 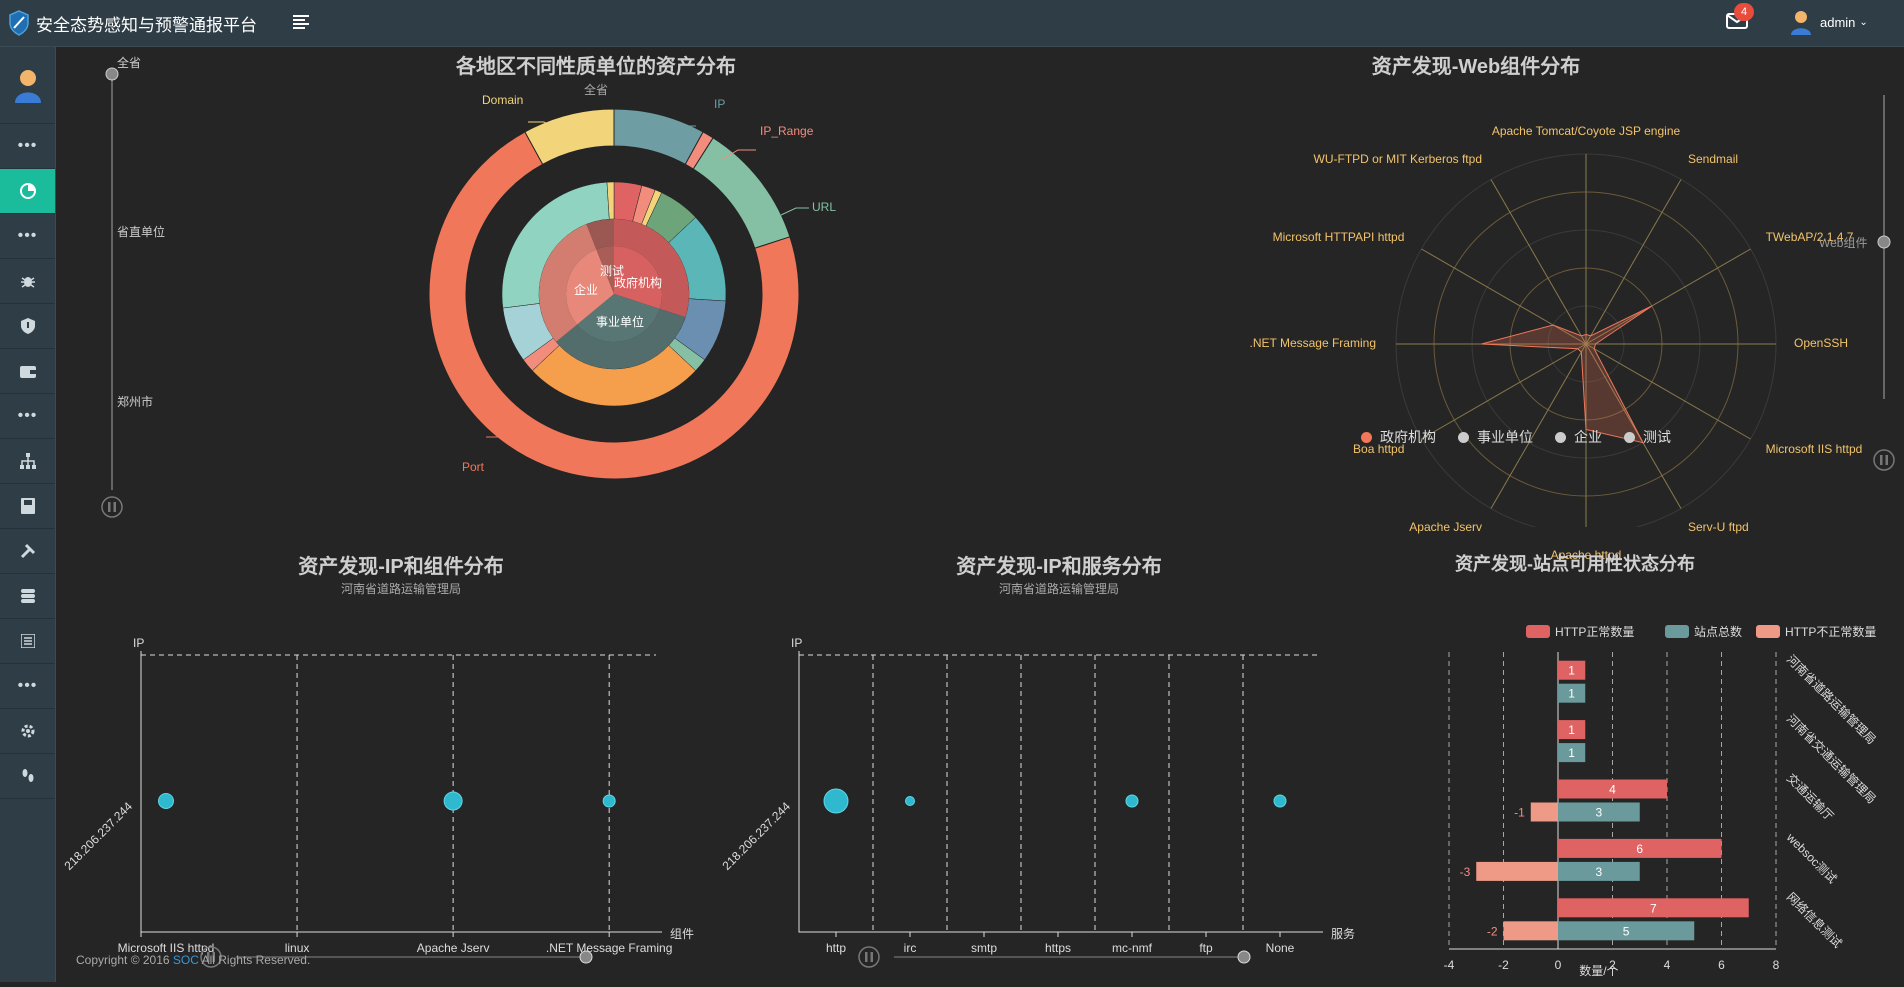 I want to click on radar-timeline-handle, so click(x=1884, y=242).